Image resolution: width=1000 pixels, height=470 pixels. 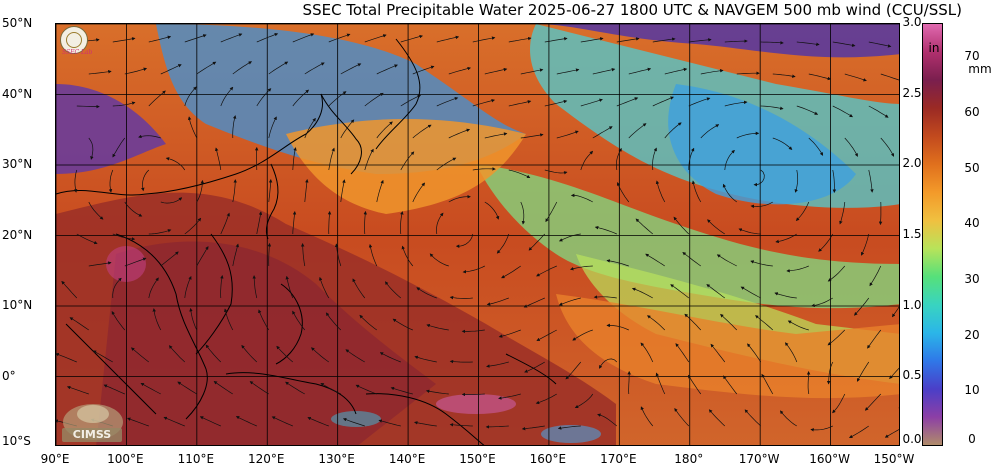 What do you see at coordinates (92, 435) in the screenshot?
I see `cimss-logo-text: CIMSS` at bounding box center [92, 435].